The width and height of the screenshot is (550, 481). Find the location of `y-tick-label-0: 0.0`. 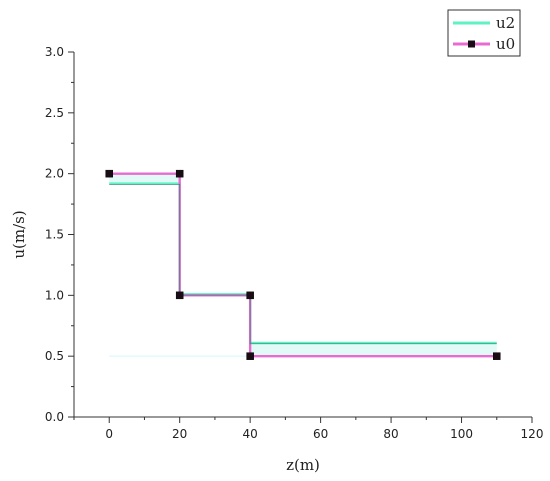

y-tick-label-0: 0.0 is located at coordinates (54, 417).